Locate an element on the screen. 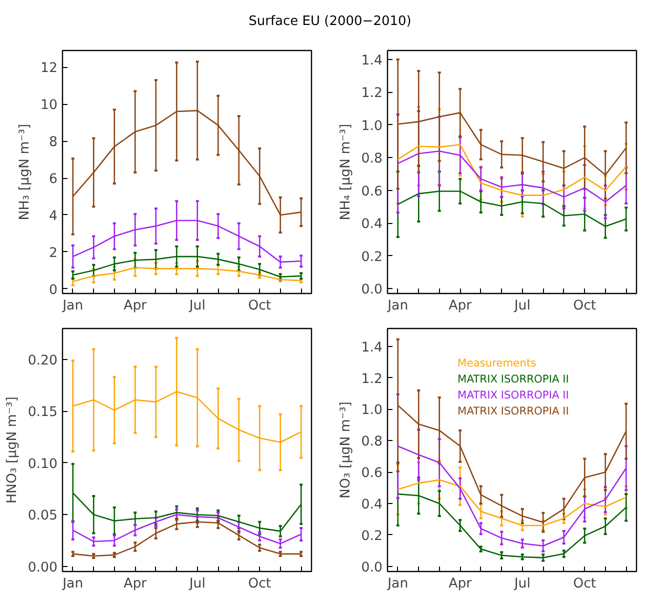 The image size is (650, 598). y-tick-label: 0.10 is located at coordinates (43, 464).